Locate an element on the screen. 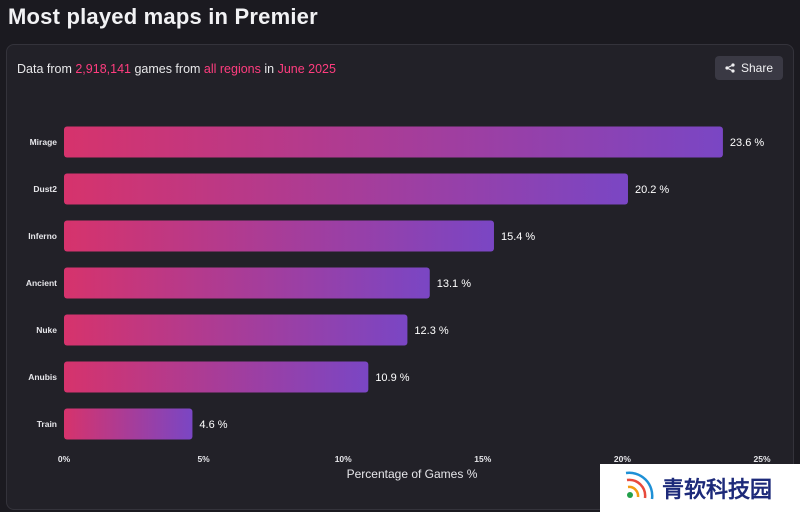 Image resolution: width=800 pixels, height=512 pixels. subtitle-mid-2: in is located at coordinates (269, 69).